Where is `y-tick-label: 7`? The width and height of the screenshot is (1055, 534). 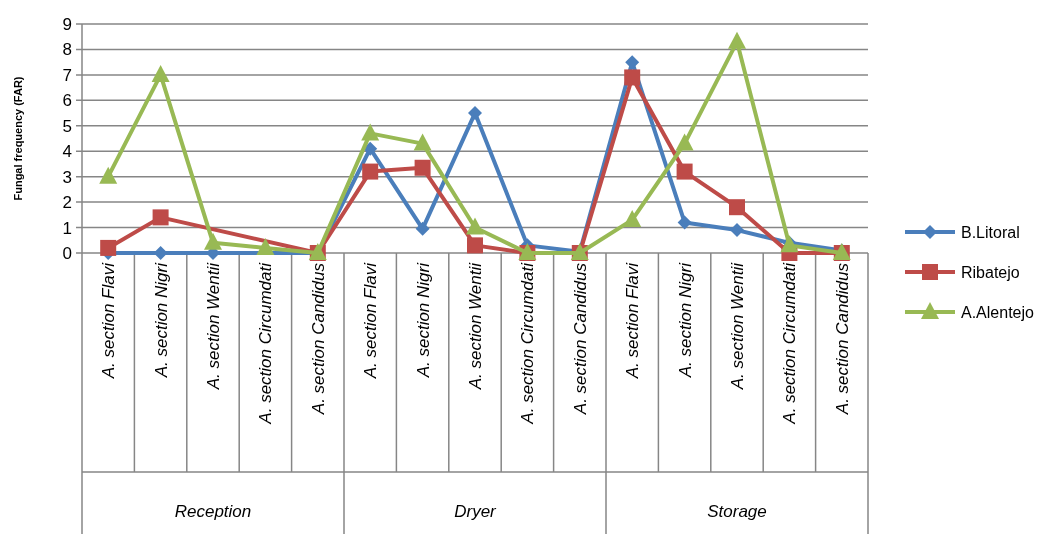
y-tick-label: 7 is located at coordinates (67, 75).